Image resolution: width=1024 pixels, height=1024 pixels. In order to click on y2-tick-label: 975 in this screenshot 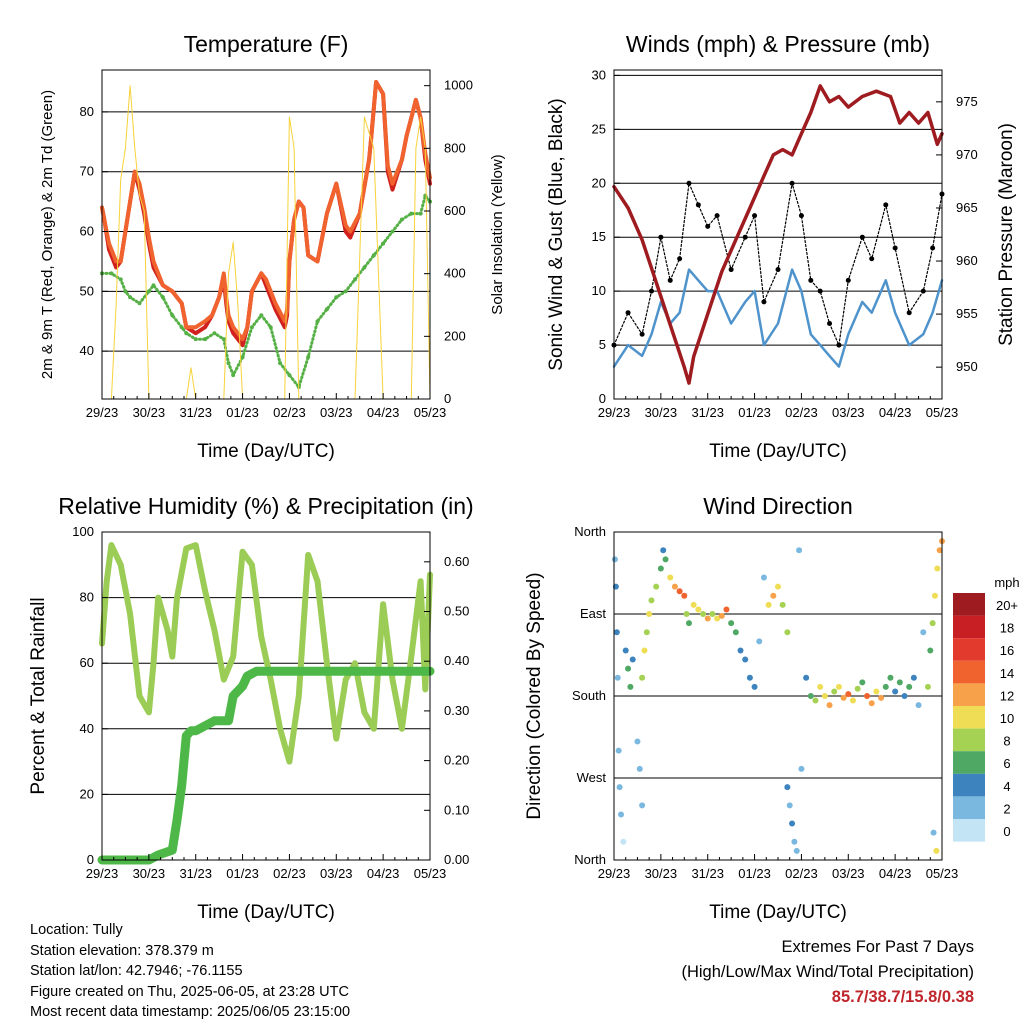, I will do `click(967, 101)`.